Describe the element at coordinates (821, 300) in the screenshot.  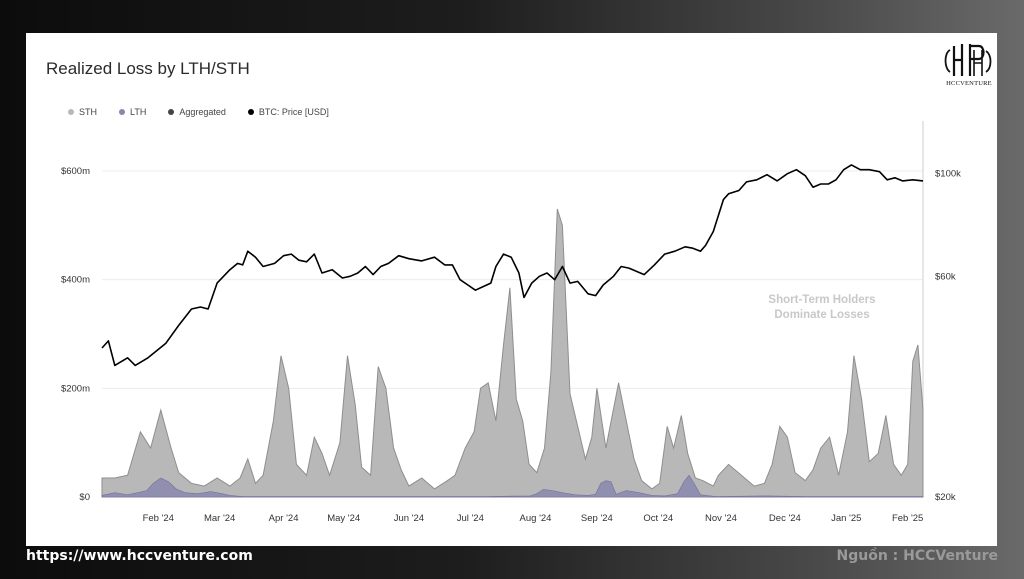
I see `annotation-line-1: Short-Term Holders` at that location.